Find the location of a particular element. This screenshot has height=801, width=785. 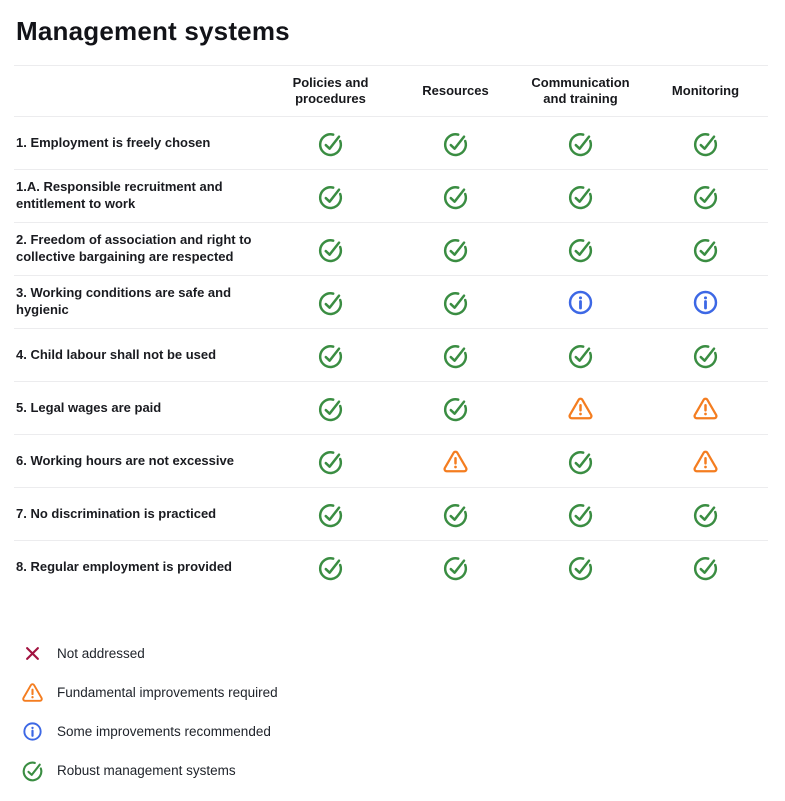

legend-label: Not addressed is located at coordinates (101, 653).